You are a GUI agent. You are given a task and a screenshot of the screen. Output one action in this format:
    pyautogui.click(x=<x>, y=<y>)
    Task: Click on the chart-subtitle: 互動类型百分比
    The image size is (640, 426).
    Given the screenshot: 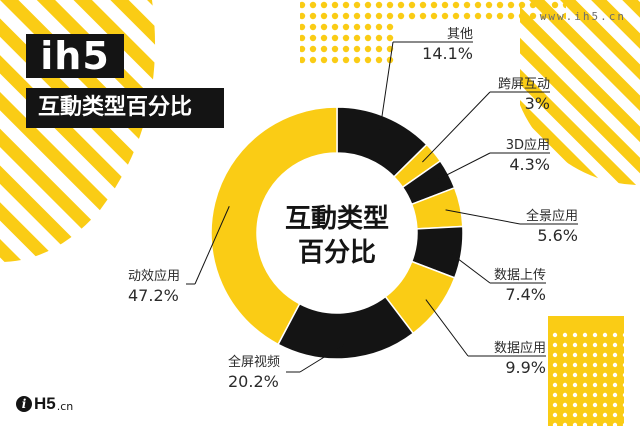 What is the action you would take?
    pyautogui.click(x=125, y=108)
    